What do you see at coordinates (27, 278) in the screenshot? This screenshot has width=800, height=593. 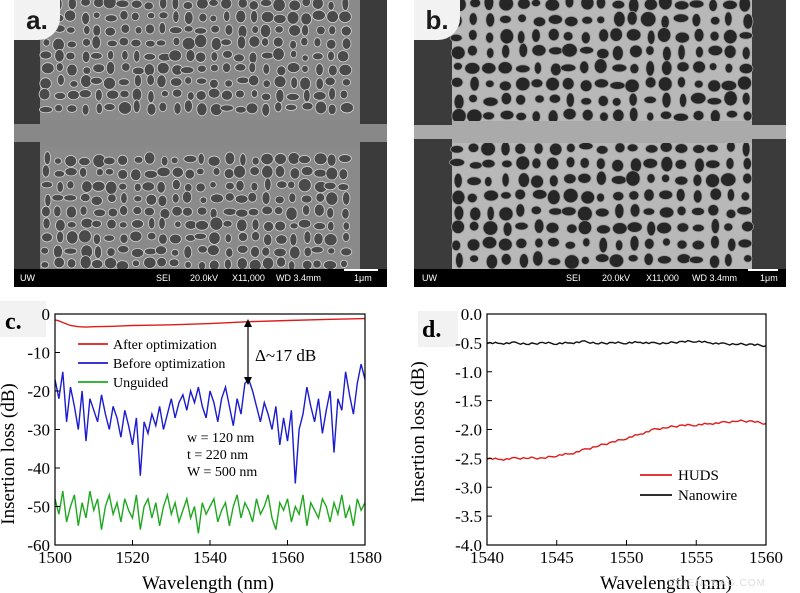 I see `sem-a-label-uw: UW` at bounding box center [27, 278].